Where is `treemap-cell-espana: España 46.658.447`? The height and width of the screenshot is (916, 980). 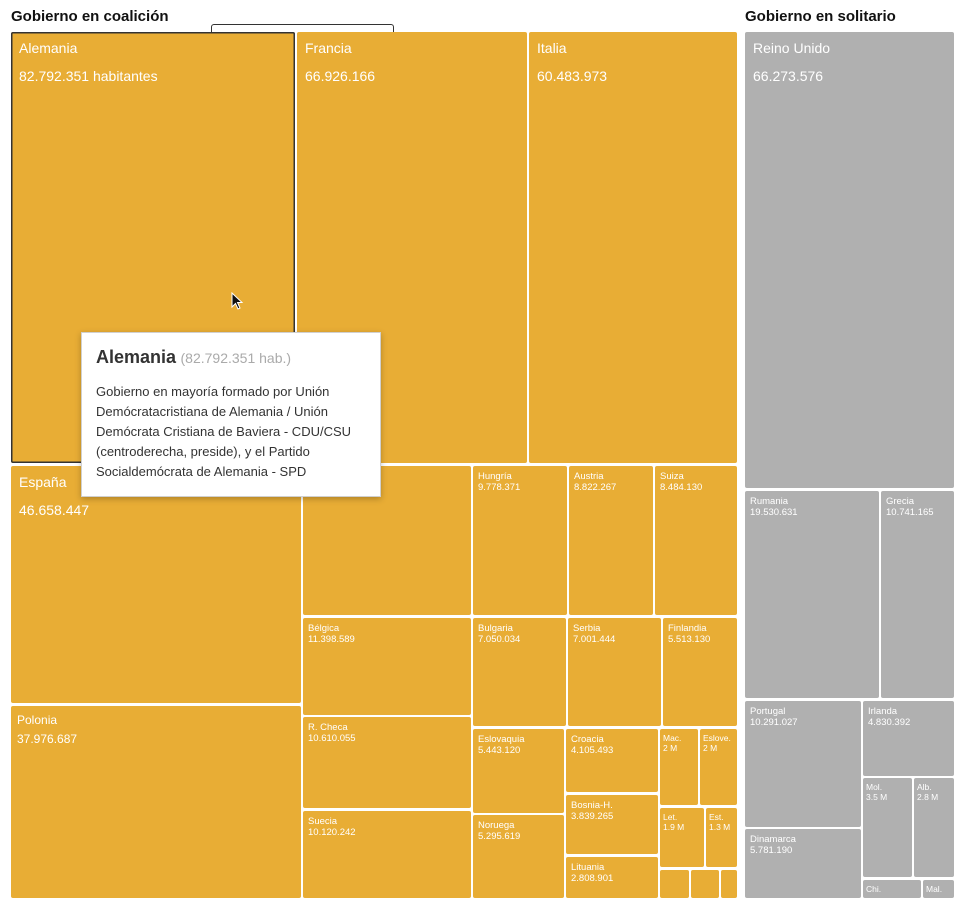
treemap-cell-espana: España 46.658.447 is located at coordinates (156, 584).